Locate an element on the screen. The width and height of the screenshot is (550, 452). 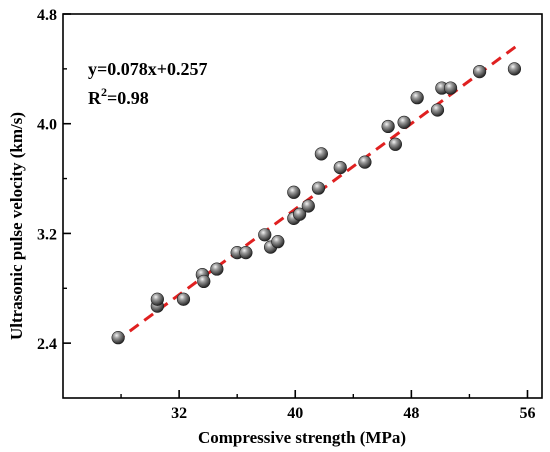
y-axis-label: Ultrasonic pulse velocity (km/s) is located at coordinates (16, 226).